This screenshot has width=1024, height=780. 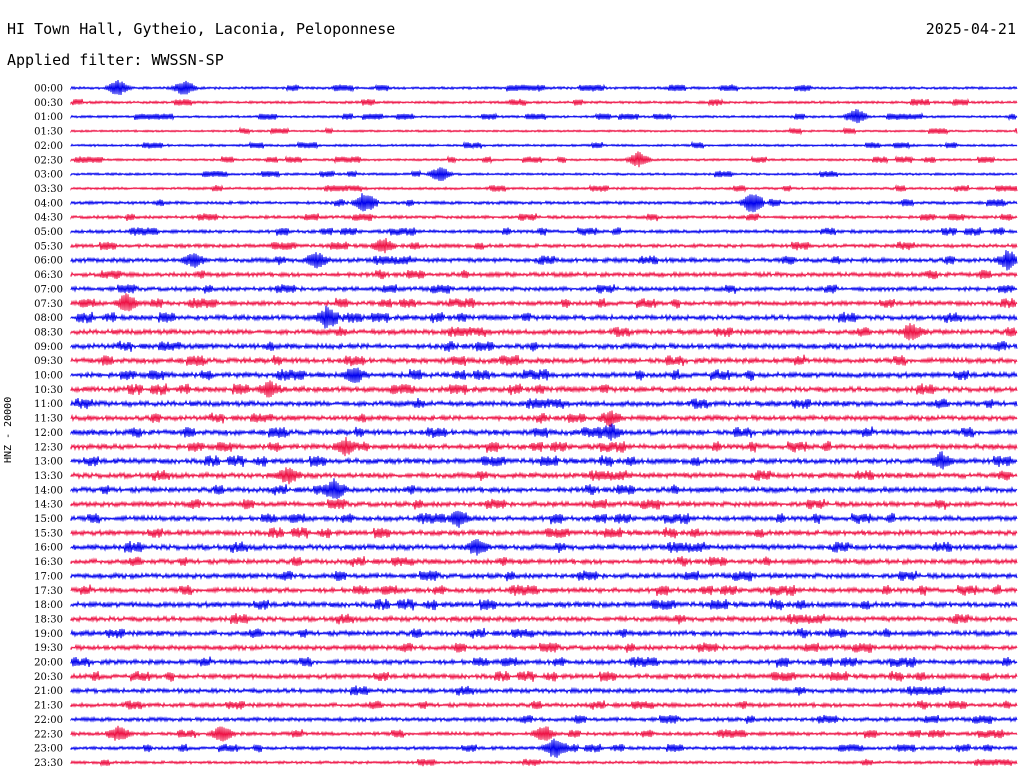 What do you see at coordinates (48, 132) in the screenshot?
I see `row-time-label: 01:30` at bounding box center [48, 132].